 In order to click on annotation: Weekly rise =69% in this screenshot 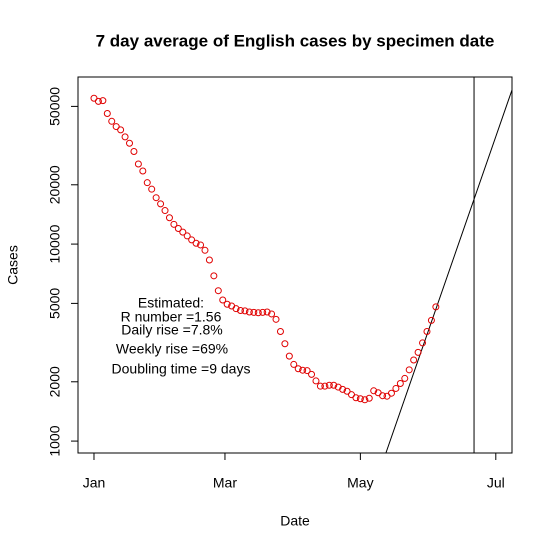, I will do `click(172, 349)`.